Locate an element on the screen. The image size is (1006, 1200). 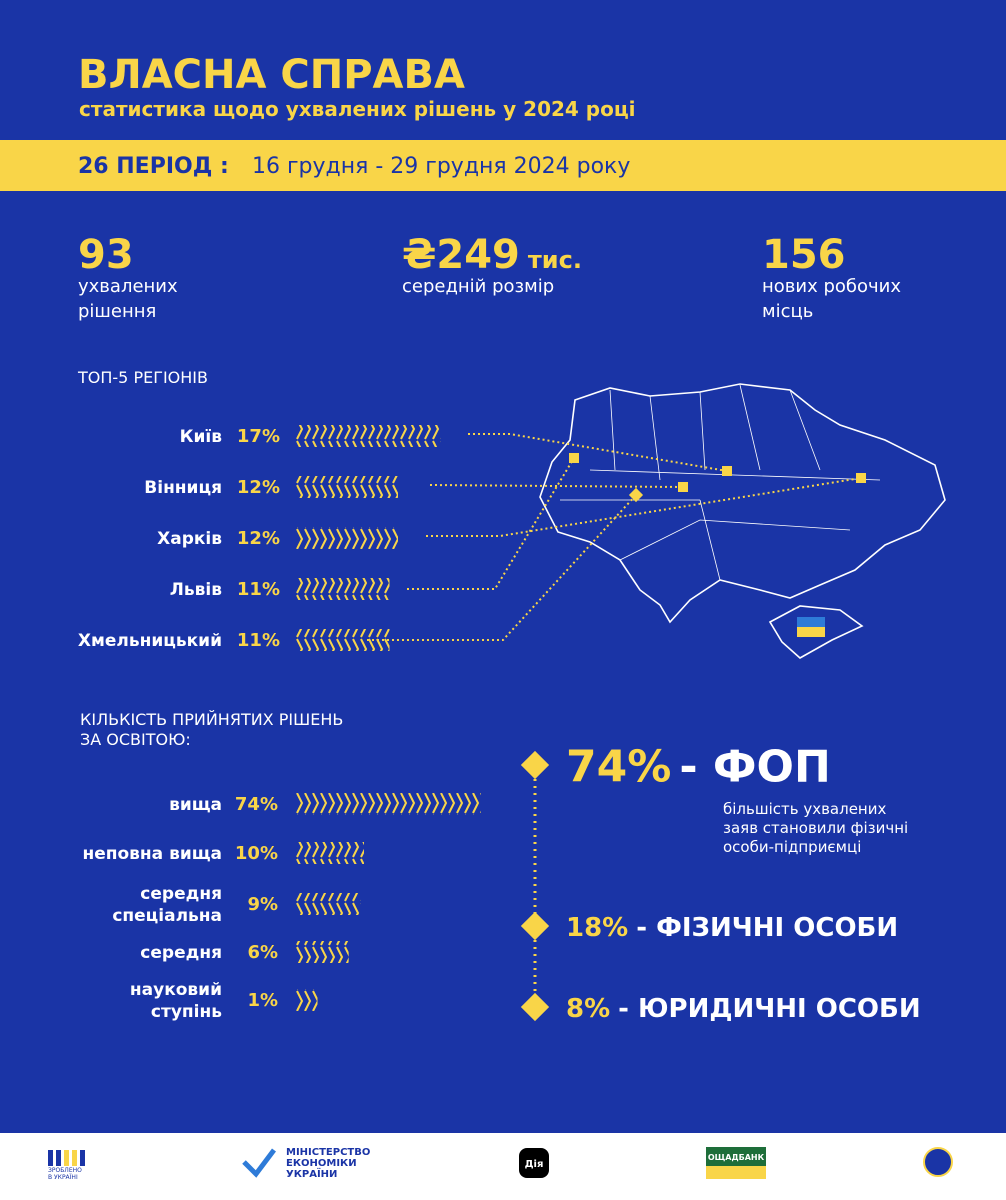
form-note: заяв становили фізичні is located at coordinates (815, 828).